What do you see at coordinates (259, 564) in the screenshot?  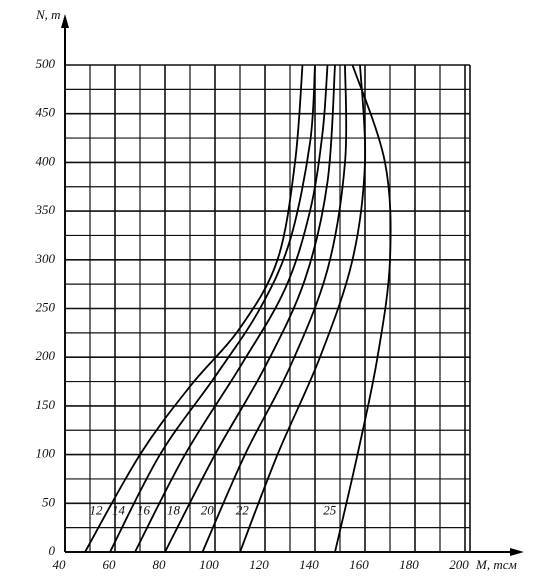 I see `x-tick-label: 120` at bounding box center [259, 564].